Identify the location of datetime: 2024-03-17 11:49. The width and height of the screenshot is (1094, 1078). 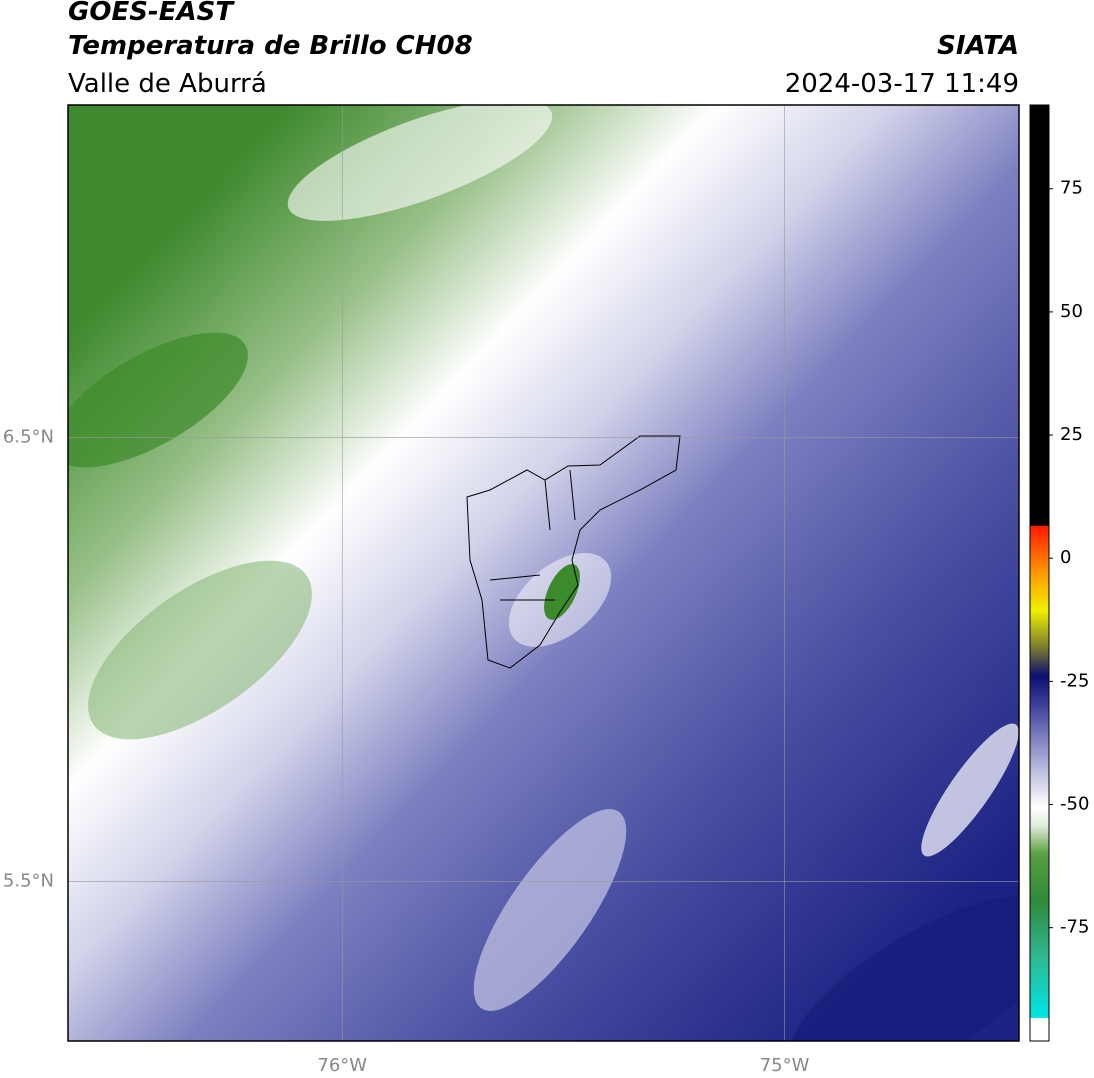
(902, 84).